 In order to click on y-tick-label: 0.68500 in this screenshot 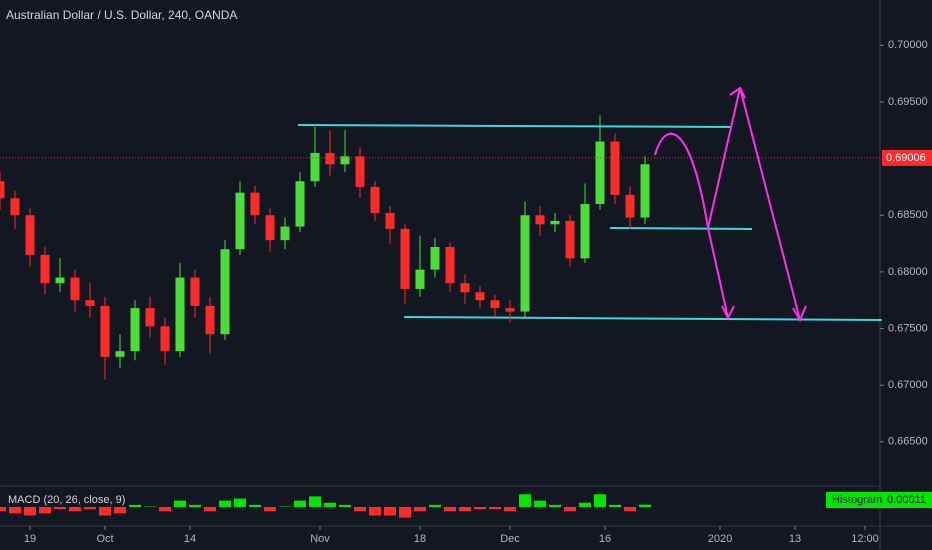, I will do `click(908, 215)`.